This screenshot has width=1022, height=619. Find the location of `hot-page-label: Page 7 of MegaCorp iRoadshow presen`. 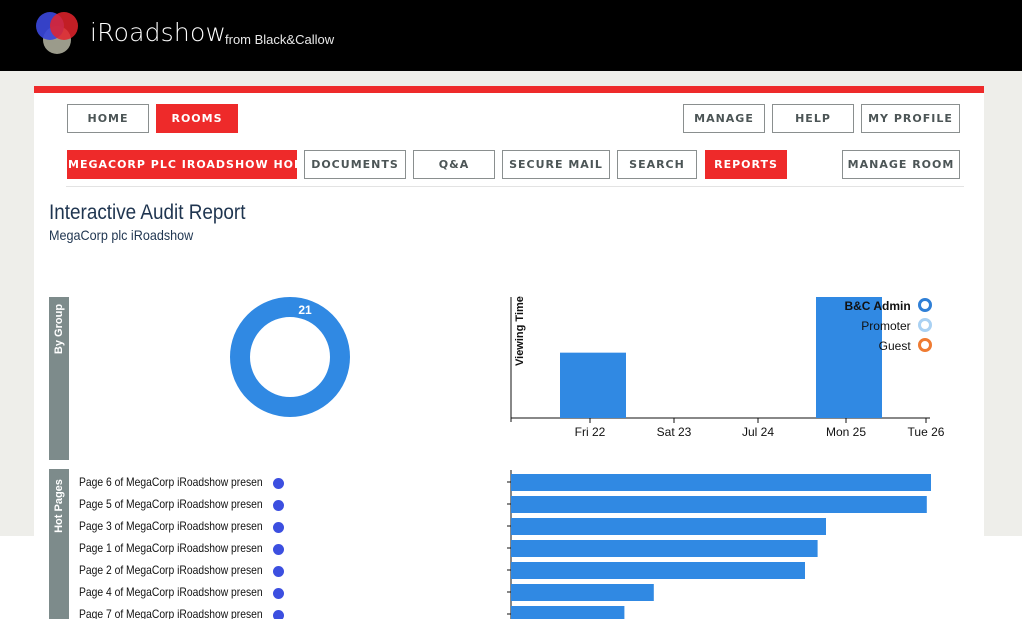

hot-page-label: Page 7 of MegaCorp iRoadshow presen is located at coordinates (171, 613).